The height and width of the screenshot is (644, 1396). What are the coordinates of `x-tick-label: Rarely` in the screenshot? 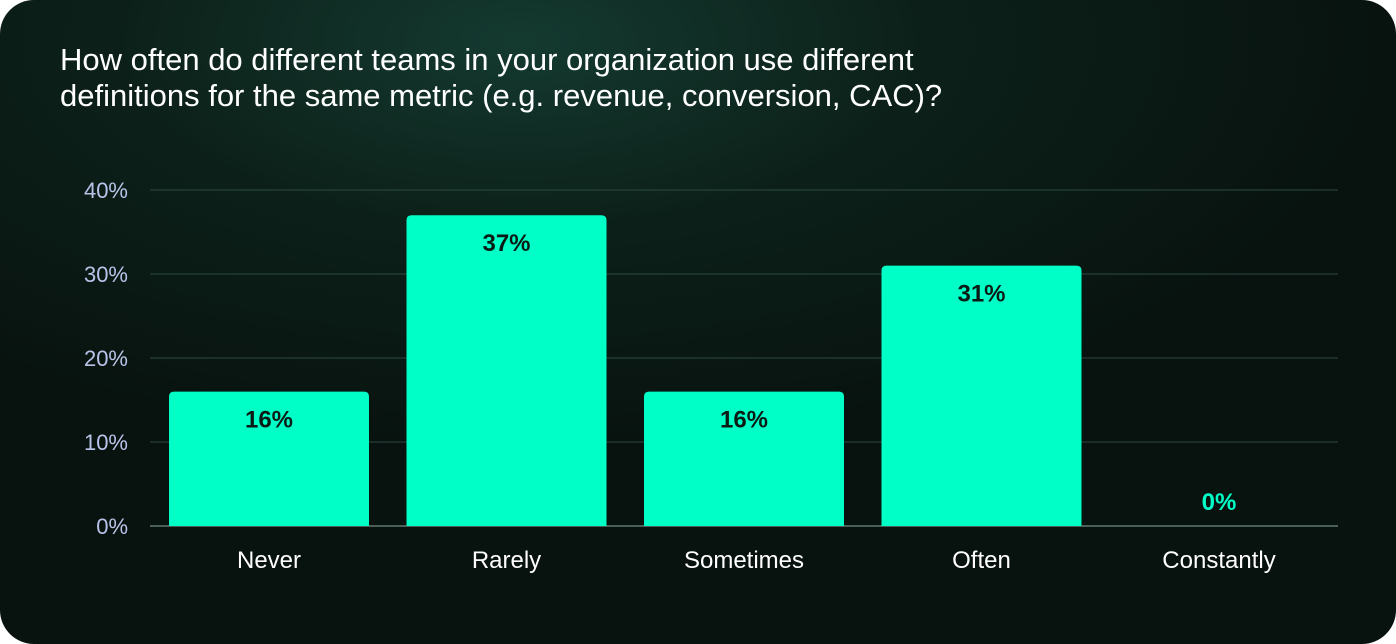 It's located at (506, 560).